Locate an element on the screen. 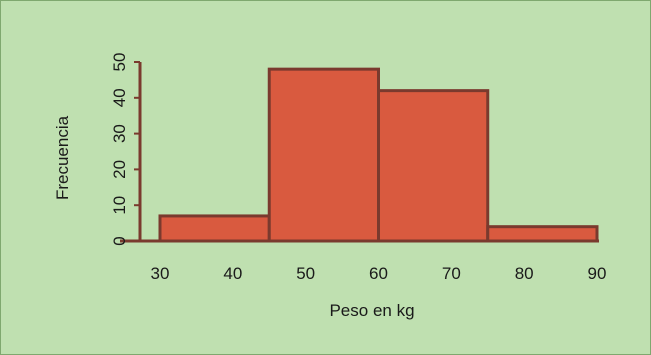  y-tick-labels: 0 10 20 30 40 50 is located at coordinates (119, 149).